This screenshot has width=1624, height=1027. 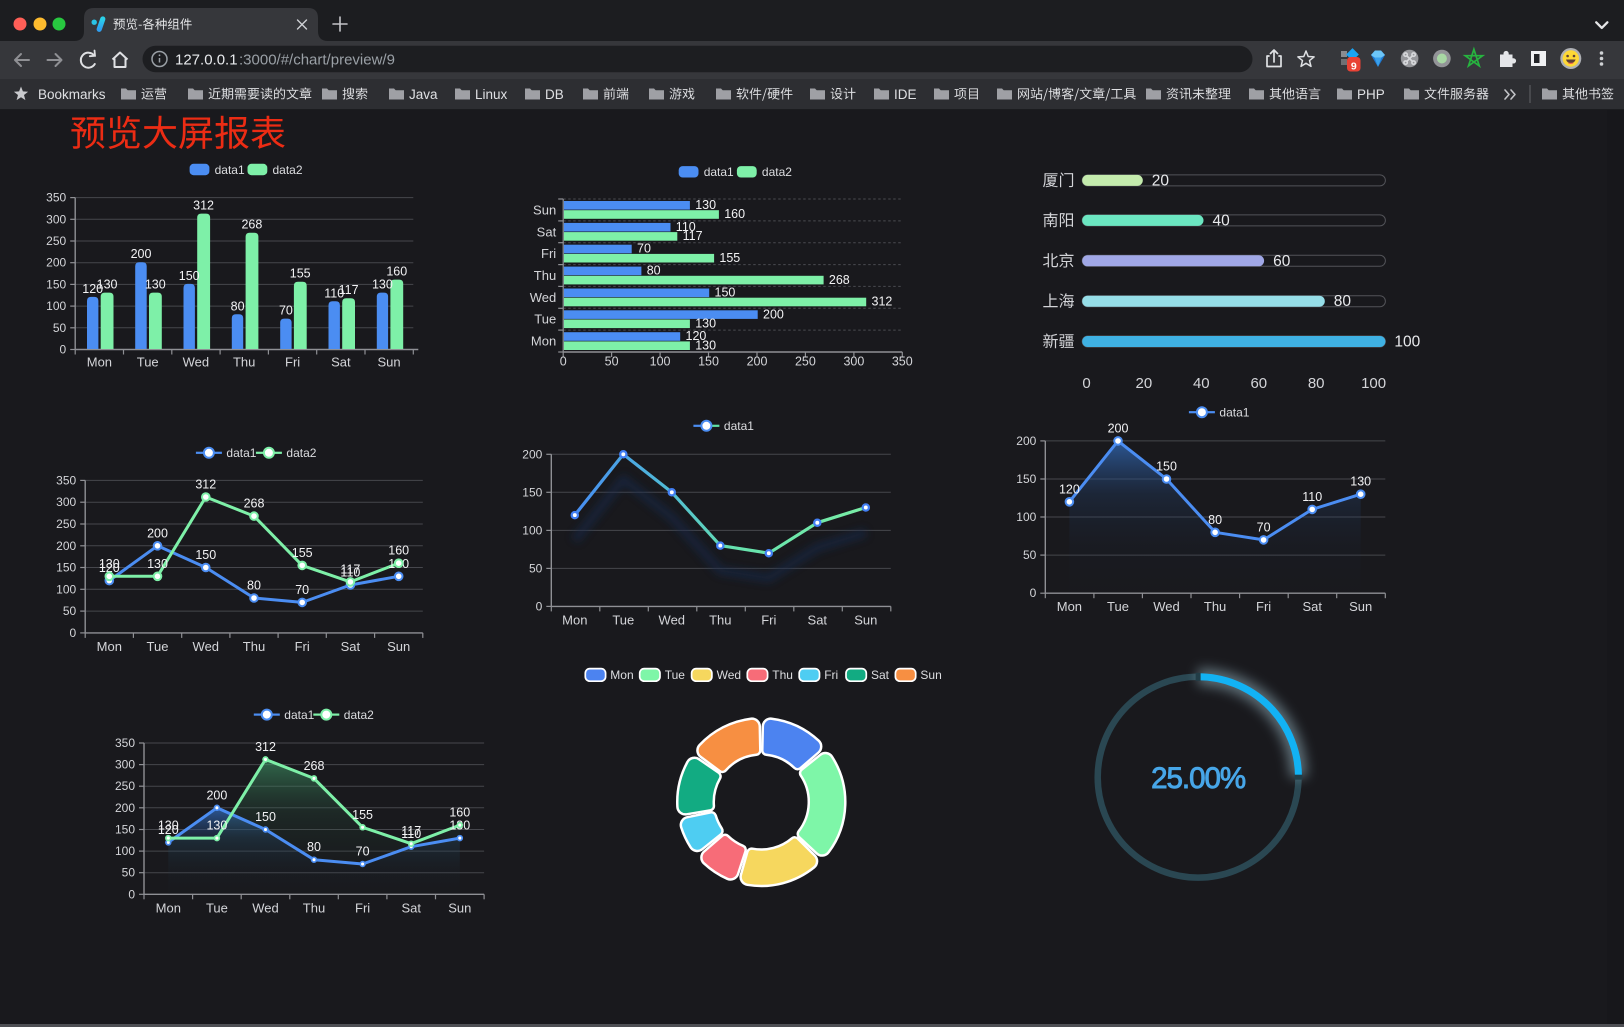 I want to click on svg-text: Bookmarks, so click(x=72, y=94).